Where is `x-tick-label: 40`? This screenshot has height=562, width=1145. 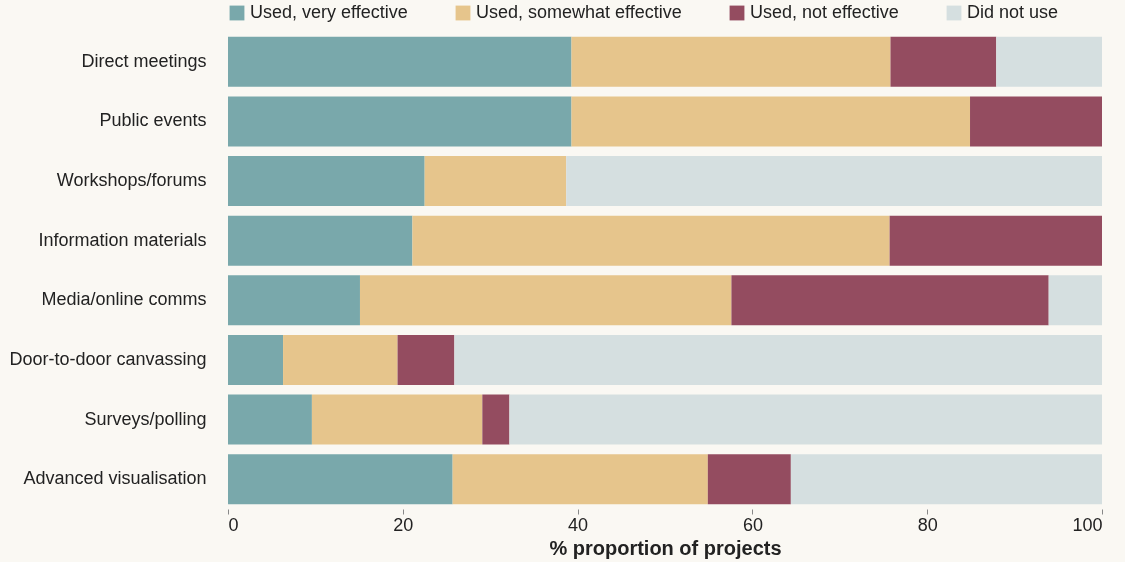
x-tick-label: 40 is located at coordinates (578, 524).